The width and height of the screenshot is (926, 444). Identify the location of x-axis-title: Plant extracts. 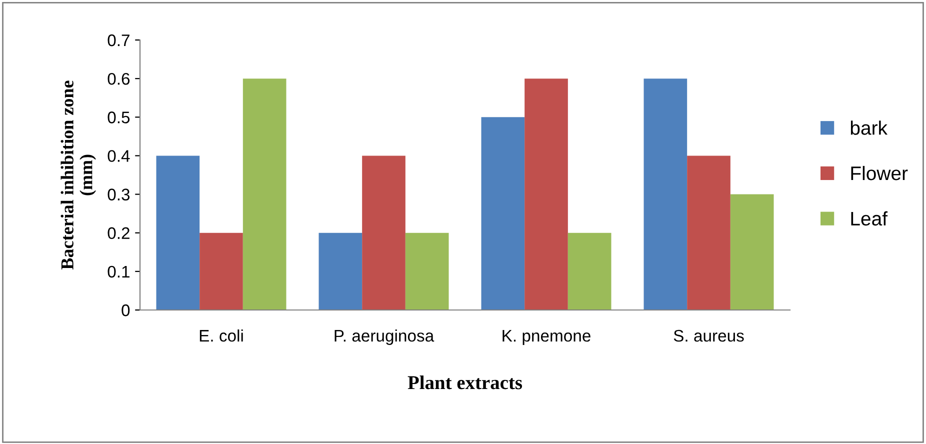
(465, 383).